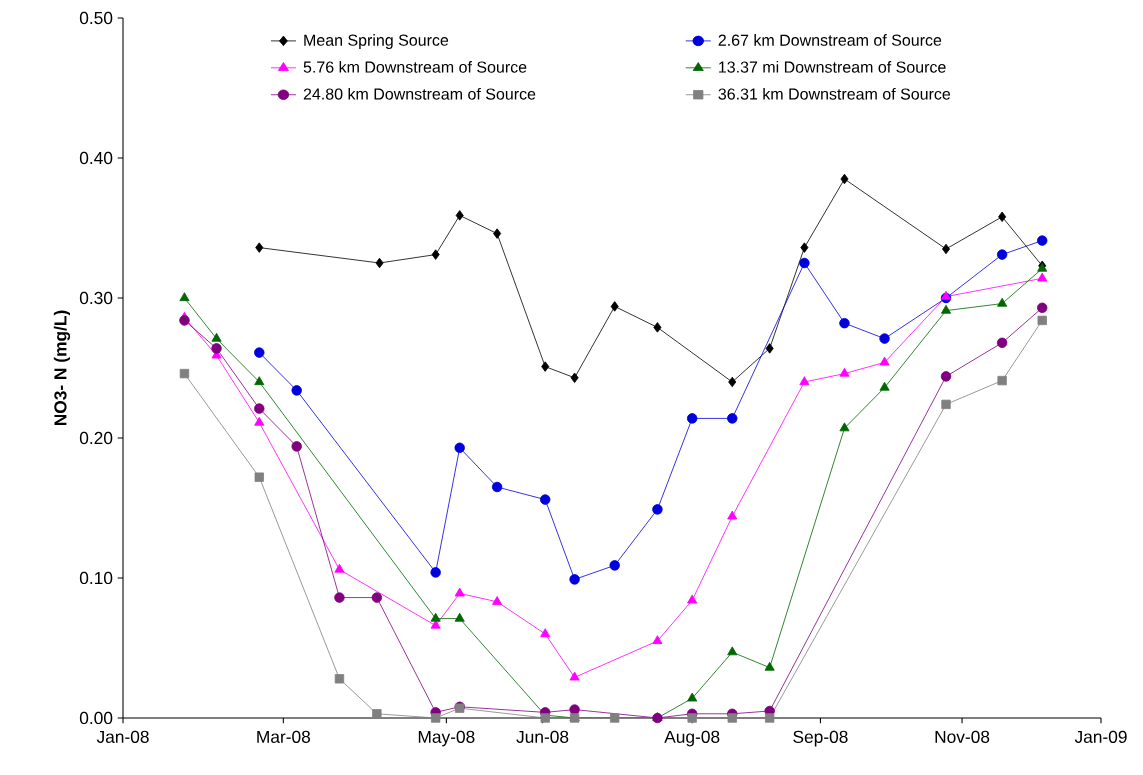  I want to click on x-tick-label: Jan-09, so click(1100, 736).